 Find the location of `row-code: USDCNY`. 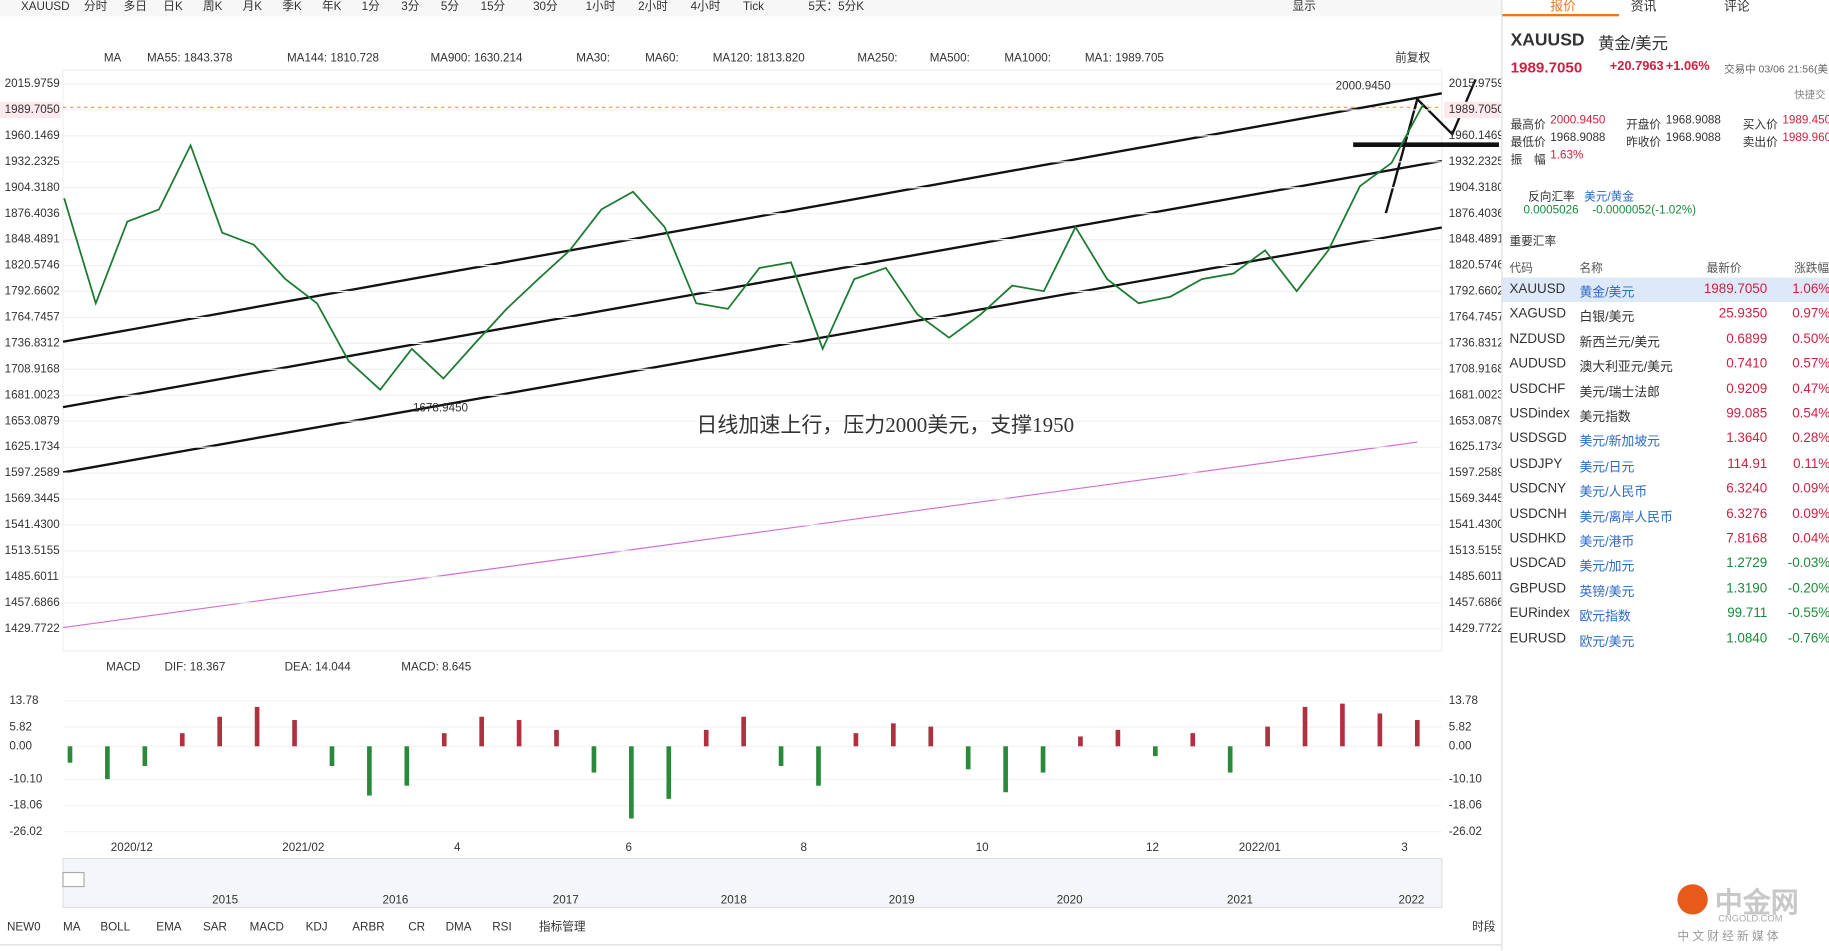

row-code: USDCNY is located at coordinates (1538, 488).